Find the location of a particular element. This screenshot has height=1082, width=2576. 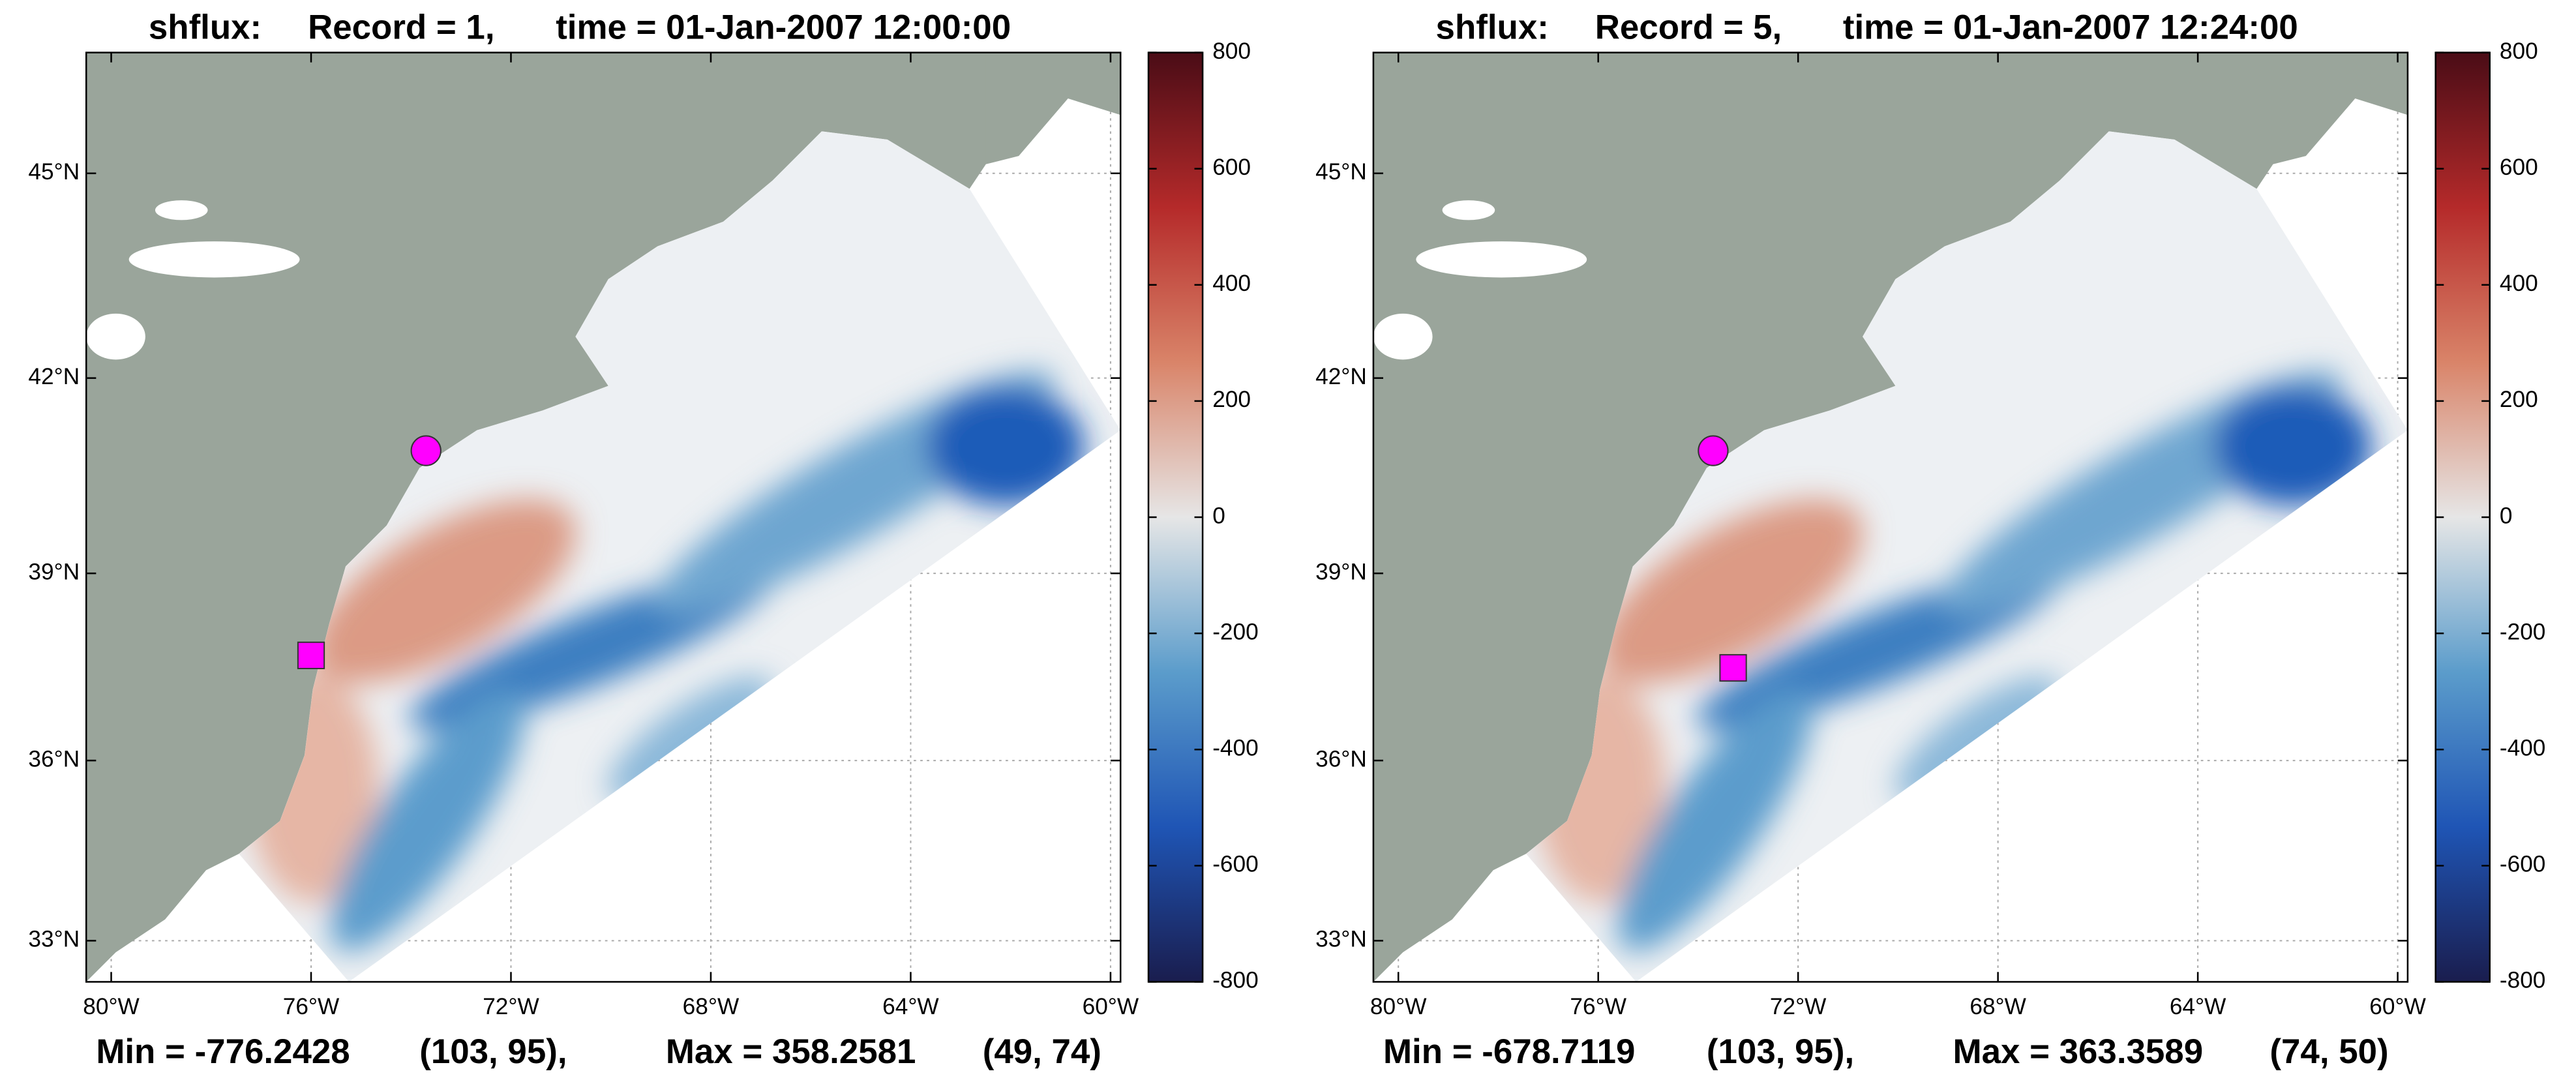

title-time: time = 01-Jan-2007 12:00:00 is located at coordinates (783, 27).